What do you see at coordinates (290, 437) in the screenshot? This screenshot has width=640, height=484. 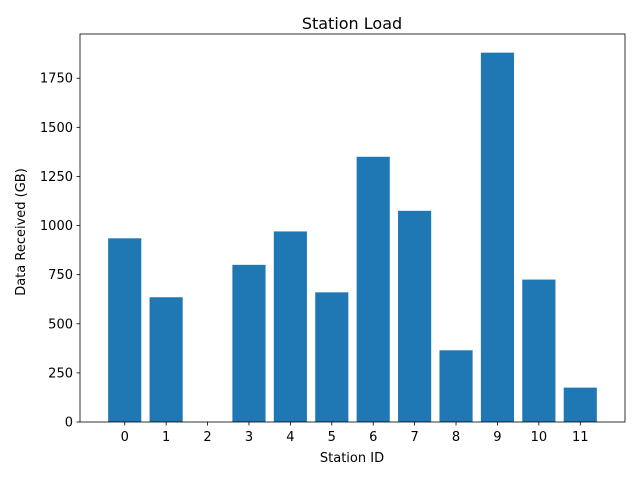 I see `x-tick-label: 4` at bounding box center [290, 437].